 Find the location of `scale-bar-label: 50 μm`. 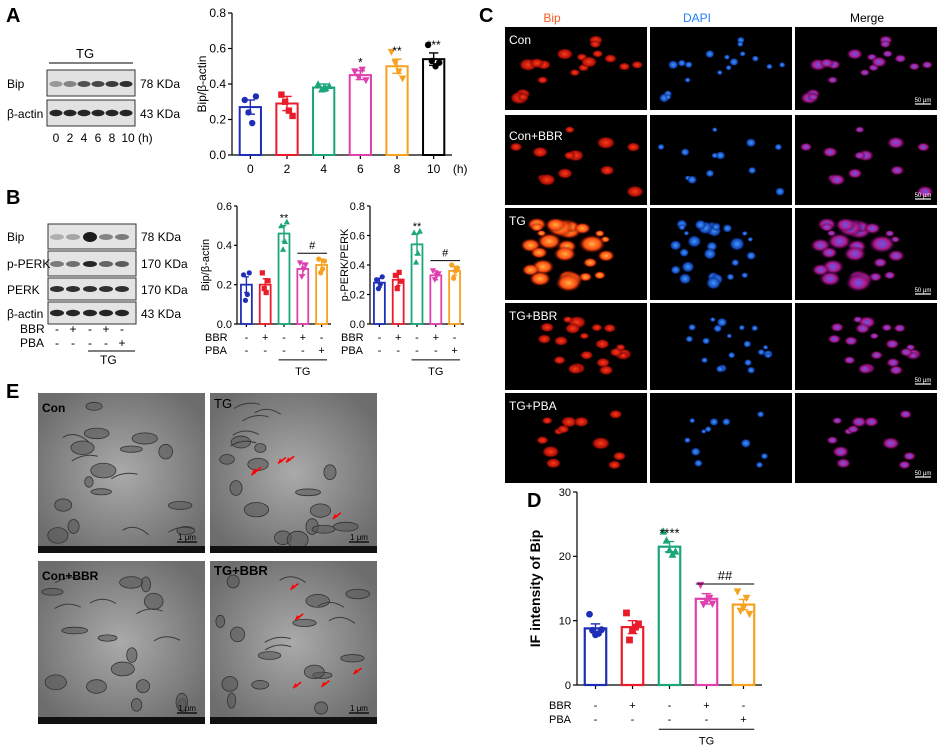

scale-bar-label: 50 μm is located at coordinates (923, 291).